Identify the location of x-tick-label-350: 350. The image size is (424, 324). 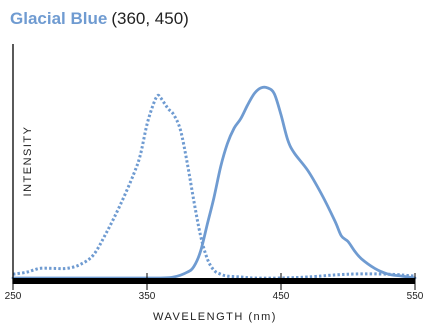
(147, 296).